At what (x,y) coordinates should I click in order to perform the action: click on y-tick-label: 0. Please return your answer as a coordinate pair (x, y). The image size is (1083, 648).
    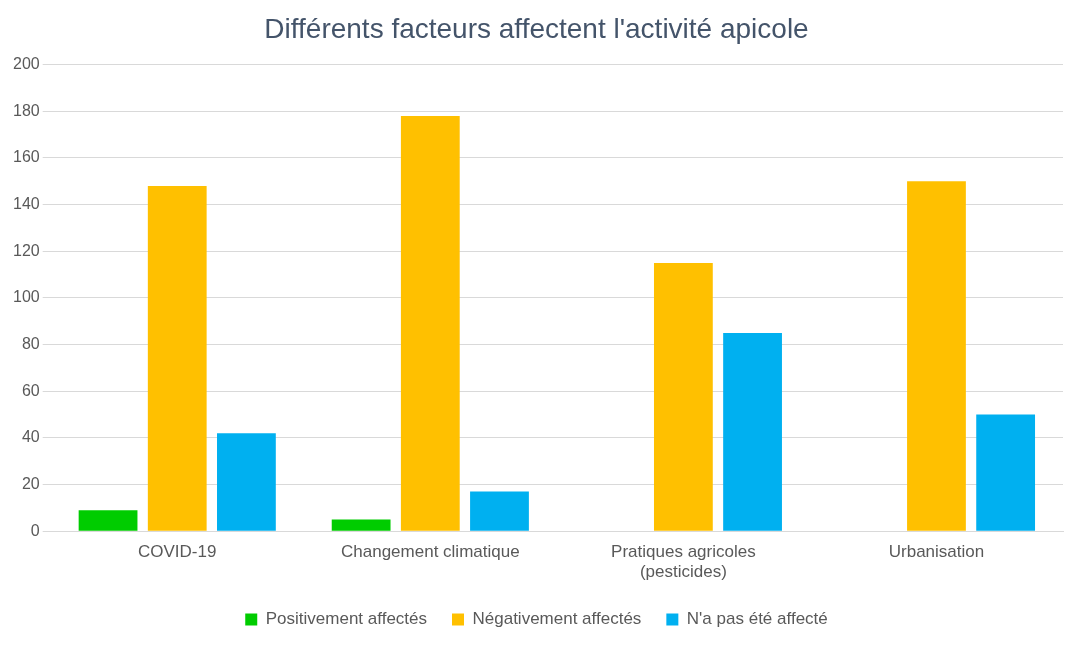
    Looking at the image, I should click on (35, 530).